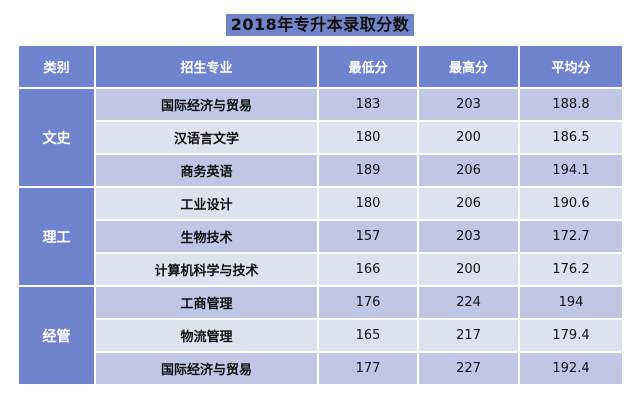  Describe the element at coordinates (368, 302) in the screenshot. I see `min-score-cell: 176` at that location.